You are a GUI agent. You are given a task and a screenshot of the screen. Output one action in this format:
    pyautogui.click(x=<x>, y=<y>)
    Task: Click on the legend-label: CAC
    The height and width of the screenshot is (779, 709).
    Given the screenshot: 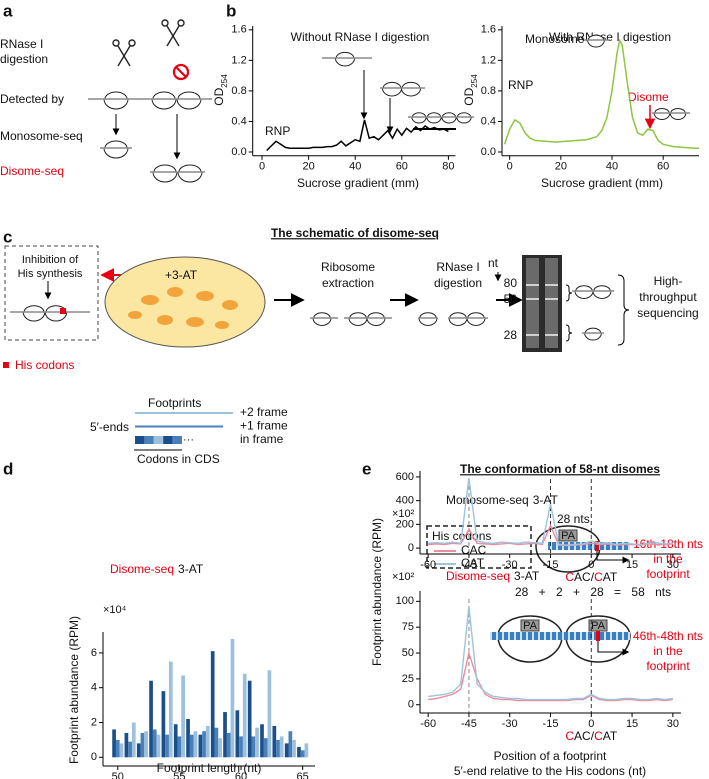 What is the action you would take?
    pyautogui.click(x=474, y=550)
    